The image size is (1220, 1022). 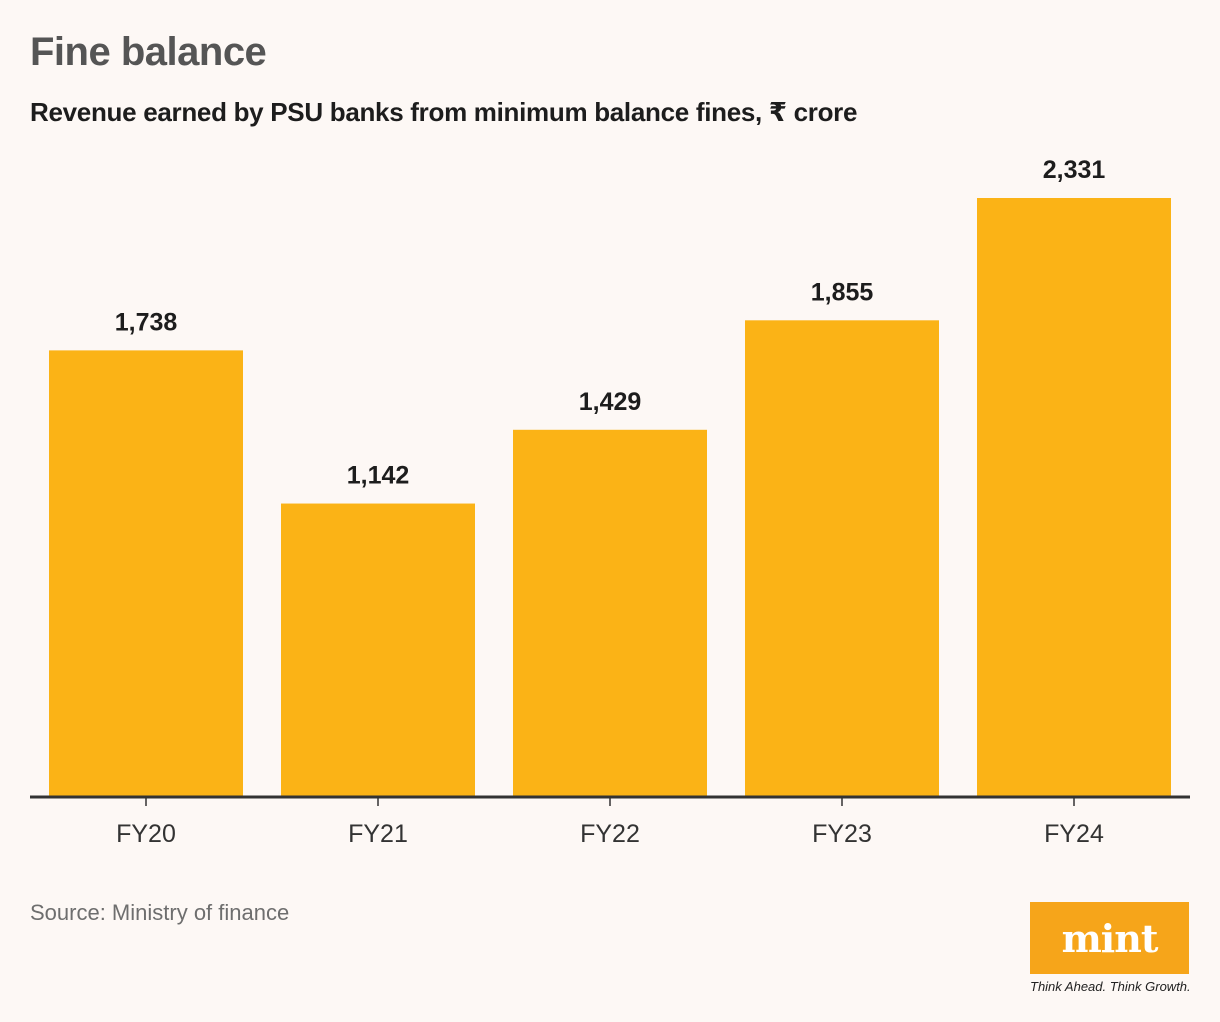 I want to click on x-tick-label: FY20, so click(x=146, y=834).